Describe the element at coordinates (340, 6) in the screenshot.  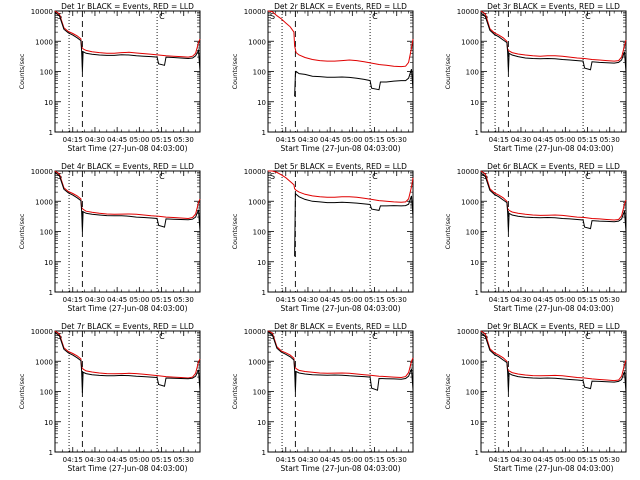
I see `chart-title: Det 2r BLACK = Events, RED = LLD` at that location.